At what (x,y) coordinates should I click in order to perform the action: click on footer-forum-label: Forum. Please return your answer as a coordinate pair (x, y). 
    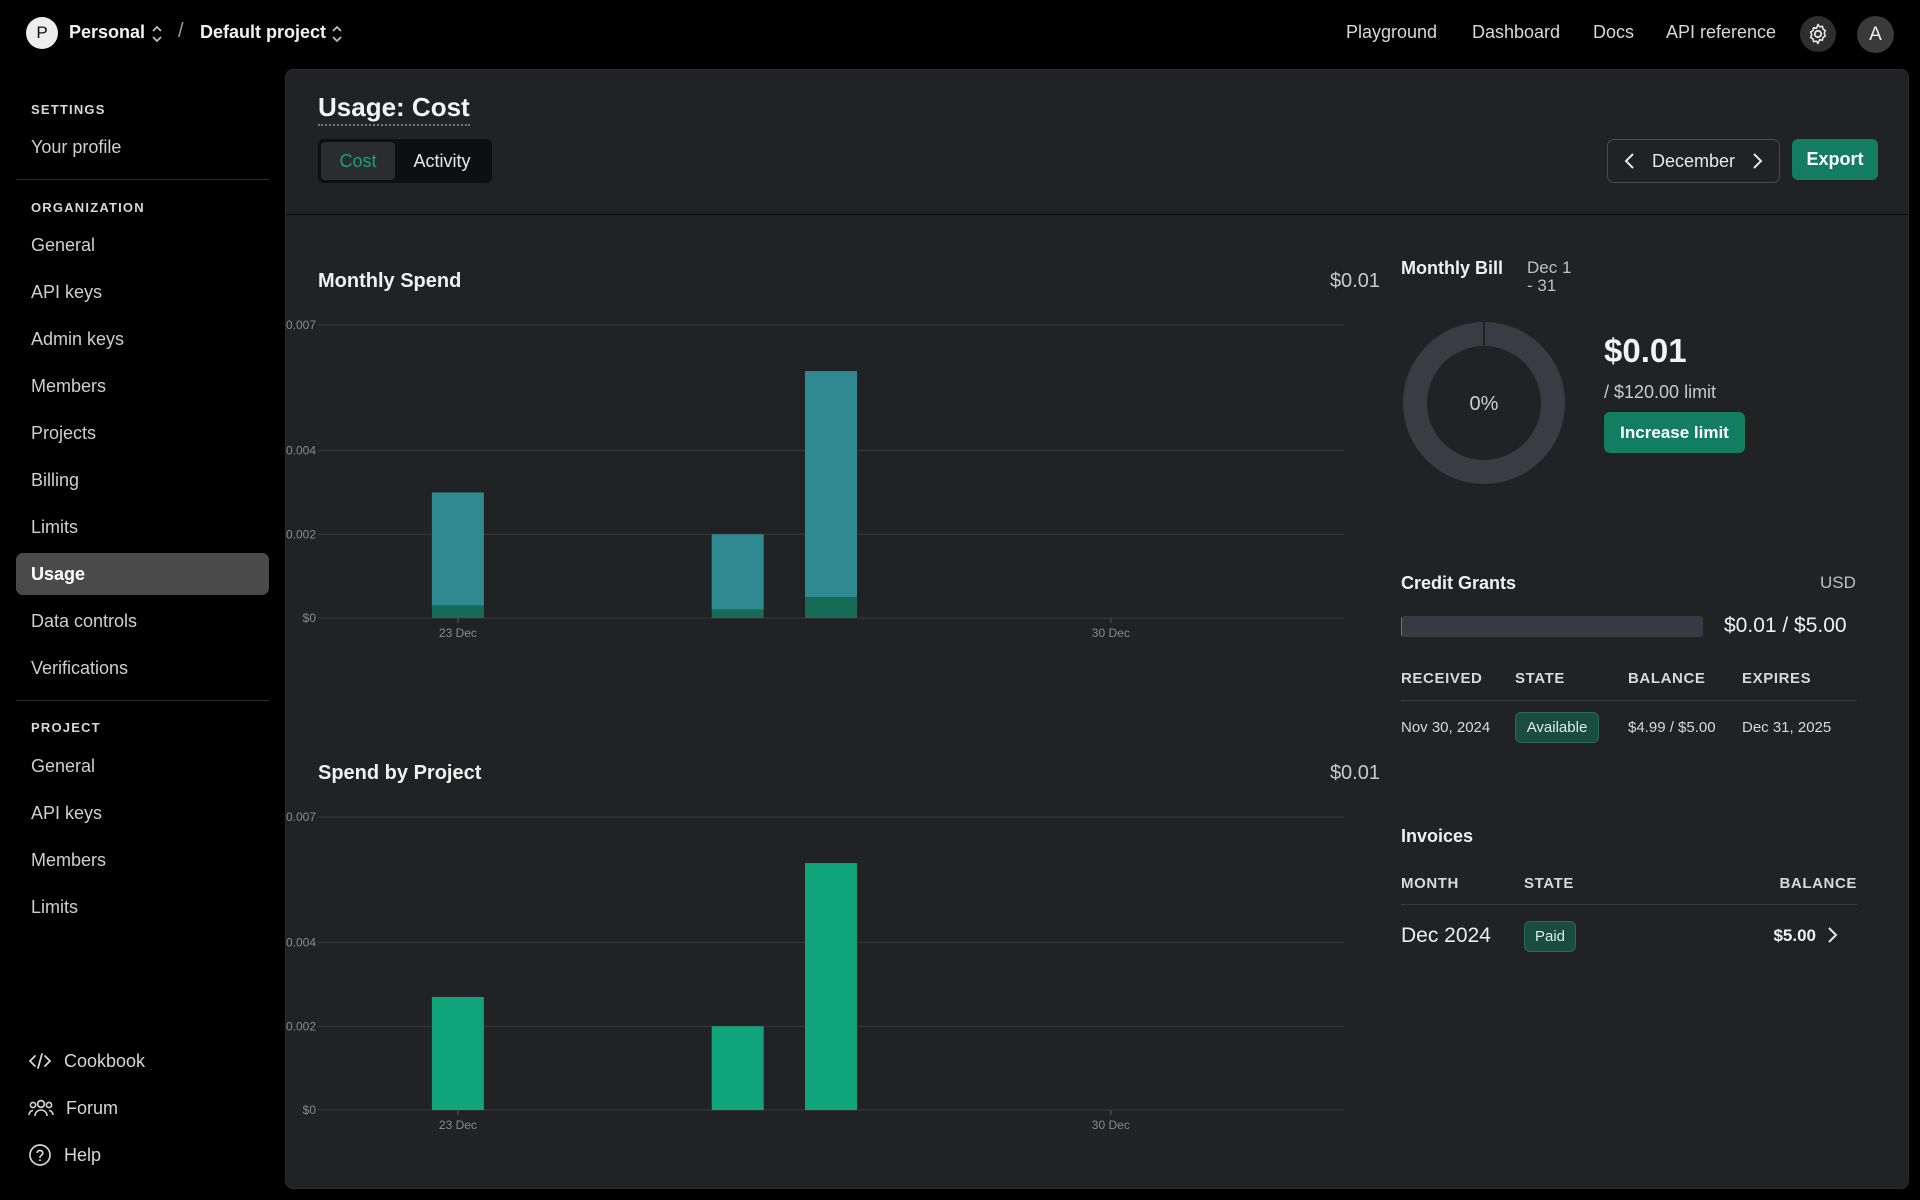
    Looking at the image, I should click on (92, 1107).